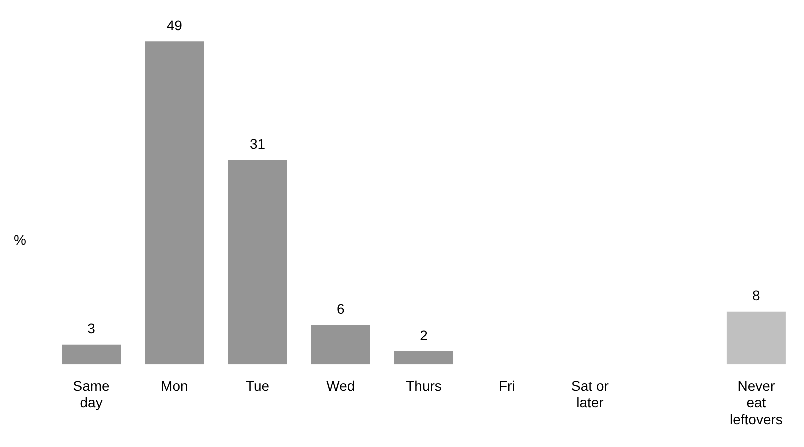 The width and height of the screenshot is (804, 447). I want to click on data-label: 31, so click(258, 144).